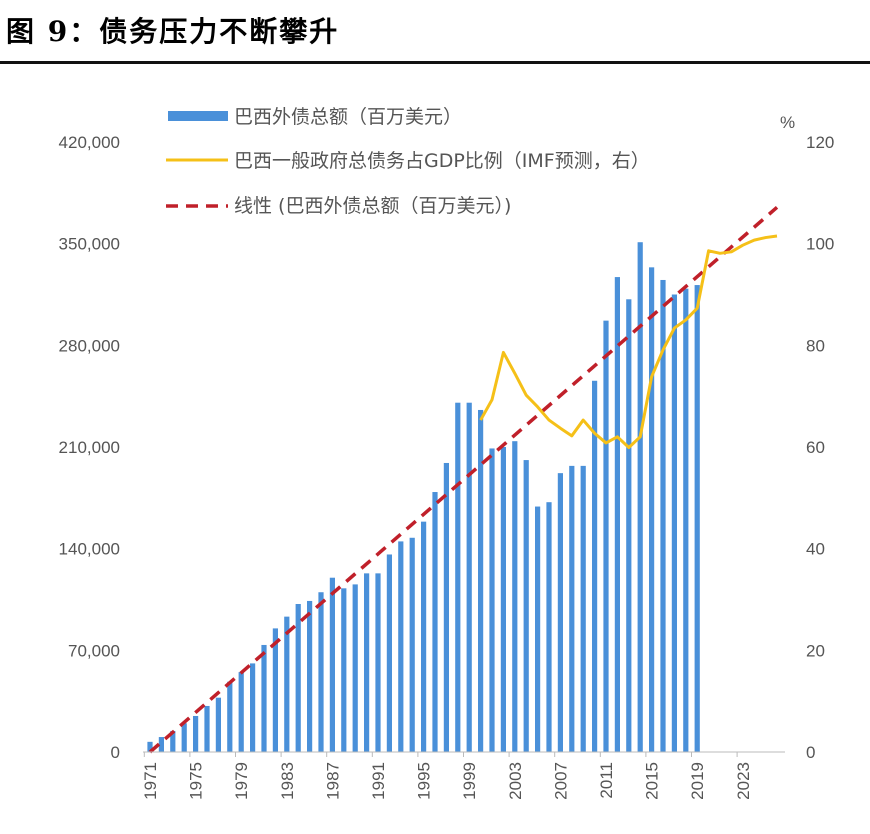 The height and width of the screenshot is (834, 870). I want to click on bar-1983, so click(287, 684).